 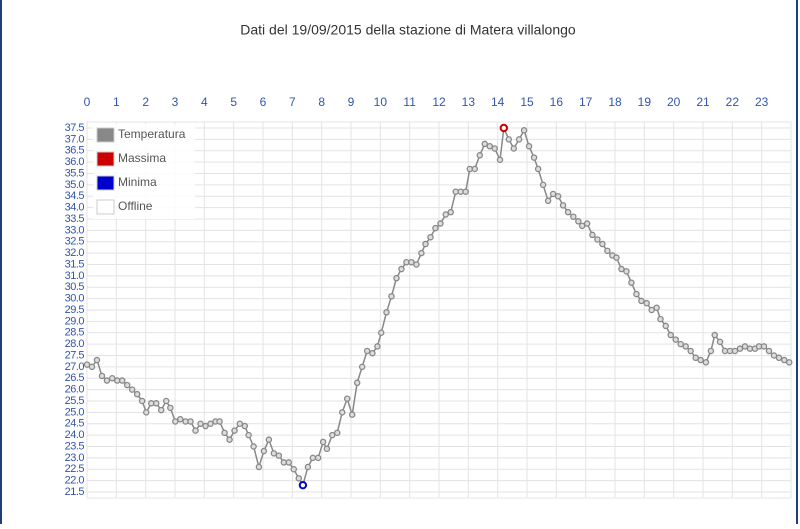 I want to click on x-tick-label: 18, so click(x=615, y=102).